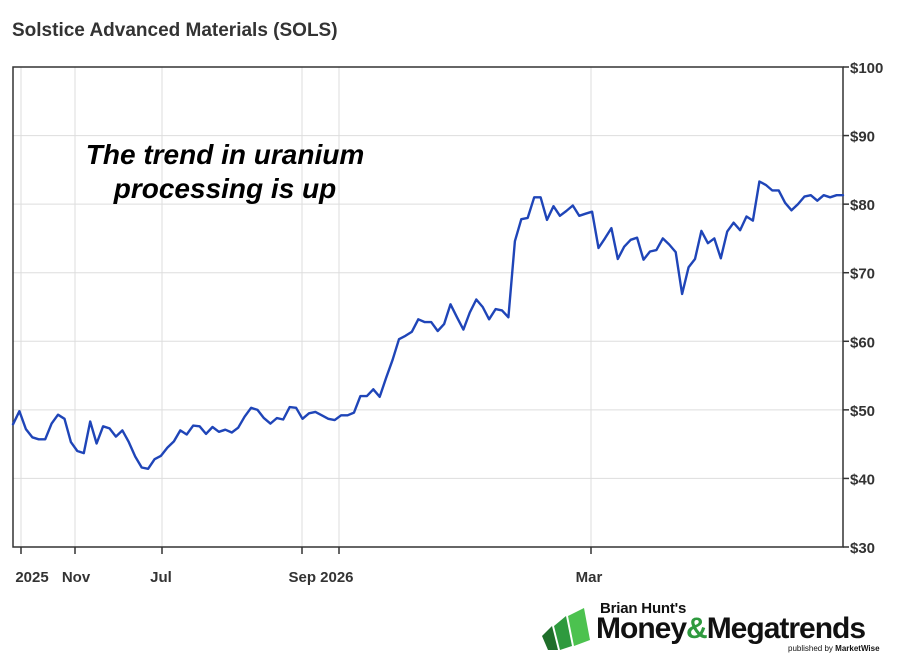  I want to click on chart-annotation: The trend in uranium processing is up, so click(225, 172).